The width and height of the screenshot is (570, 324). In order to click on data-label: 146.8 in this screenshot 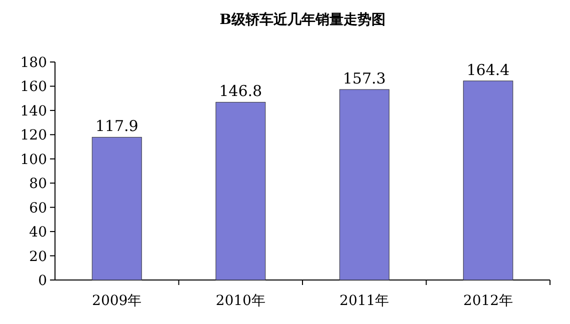, I will do `click(240, 91)`.